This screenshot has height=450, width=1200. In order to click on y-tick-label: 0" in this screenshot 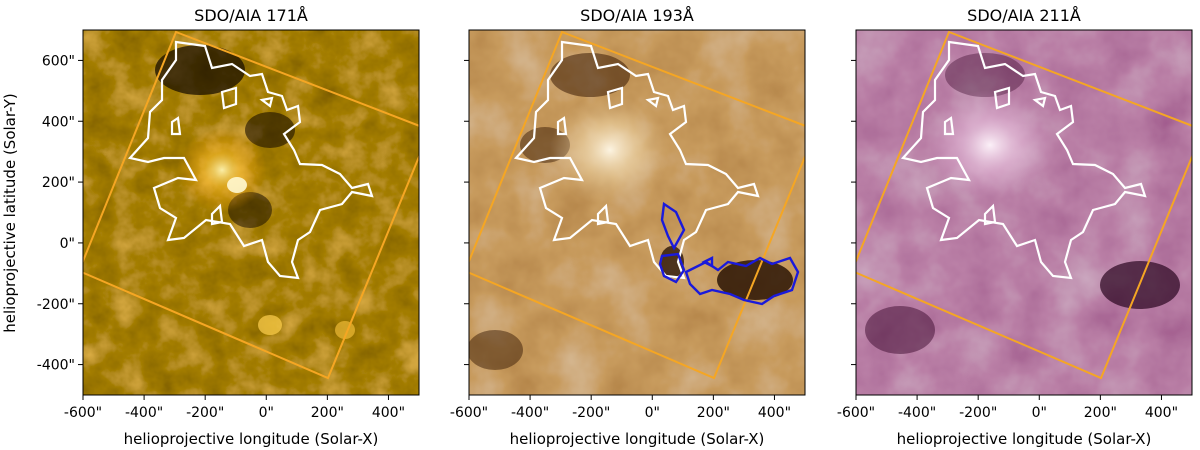, I will do `click(67, 244)`.